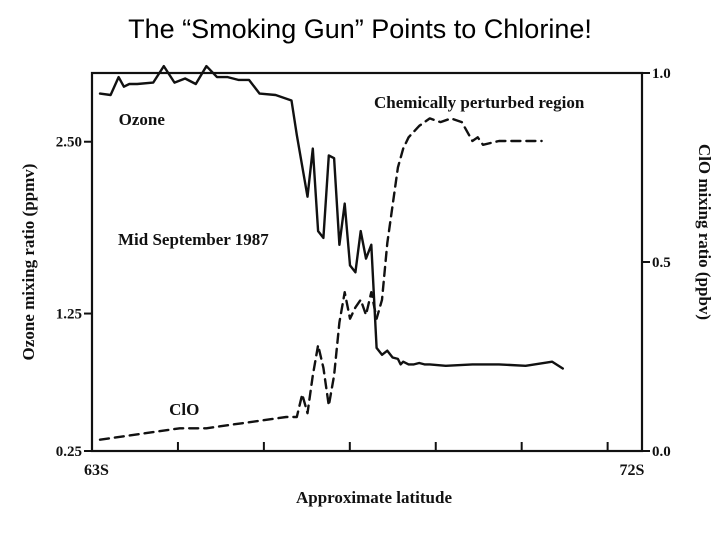 This screenshot has width=720, height=540. Describe the element at coordinates (661, 452) in the screenshot. I see `y-right-tick-label: 0.0` at that location.